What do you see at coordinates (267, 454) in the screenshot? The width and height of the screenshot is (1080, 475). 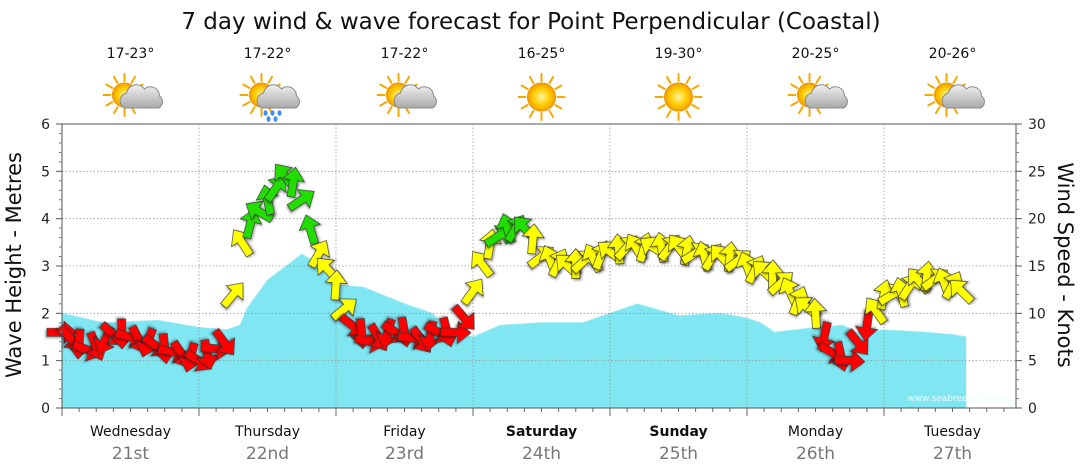 I see `day-date-label: 22nd` at bounding box center [267, 454].